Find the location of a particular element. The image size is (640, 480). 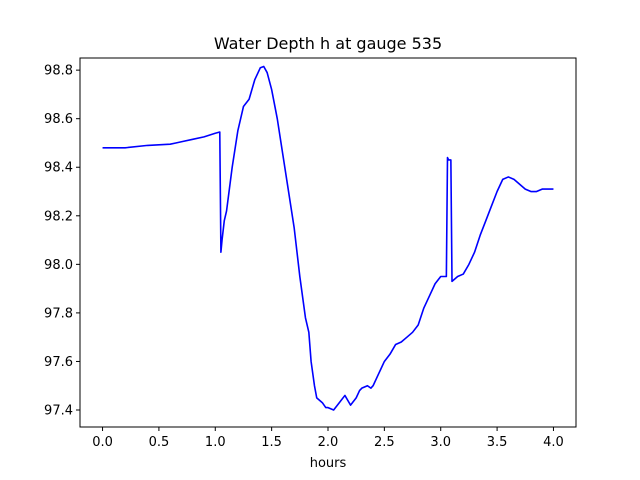

x-tick-label: 0.5 is located at coordinates (159, 442).